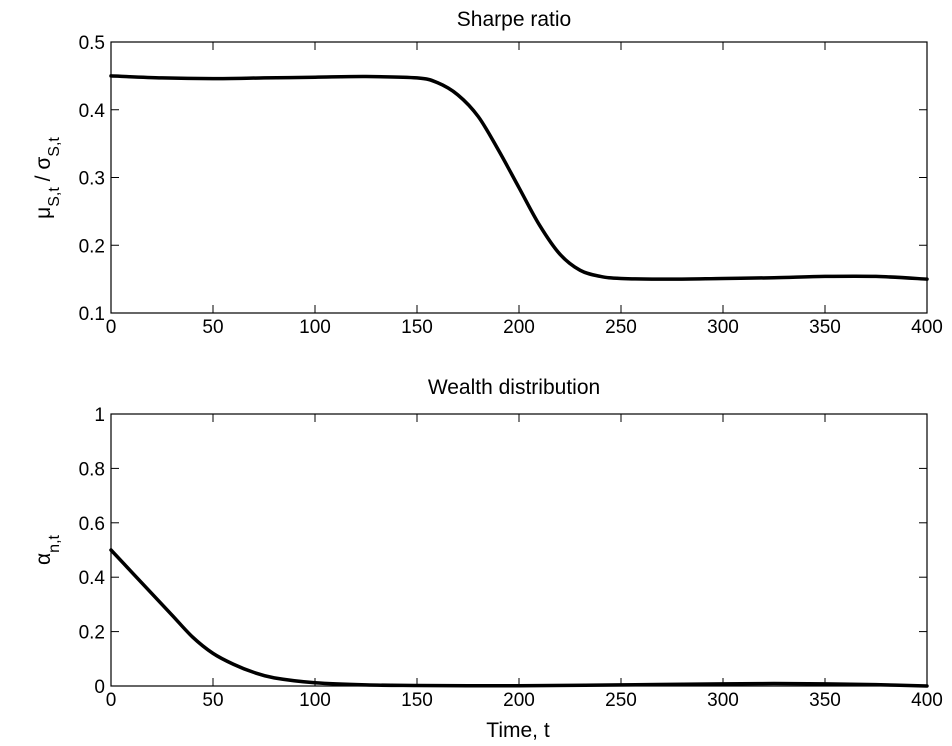  Describe the element at coordinates (92, 43) in the screenshot. I see `y-tick-label: 0.5` at that location.